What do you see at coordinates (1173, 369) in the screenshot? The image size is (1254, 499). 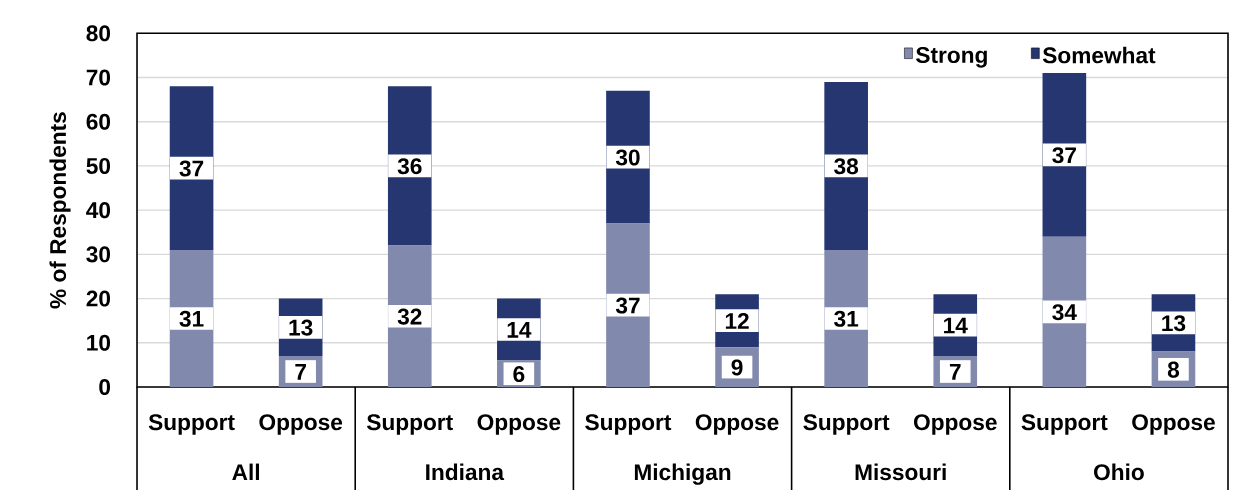 I see `data-label: 8` at bounding box center [1173, 369].